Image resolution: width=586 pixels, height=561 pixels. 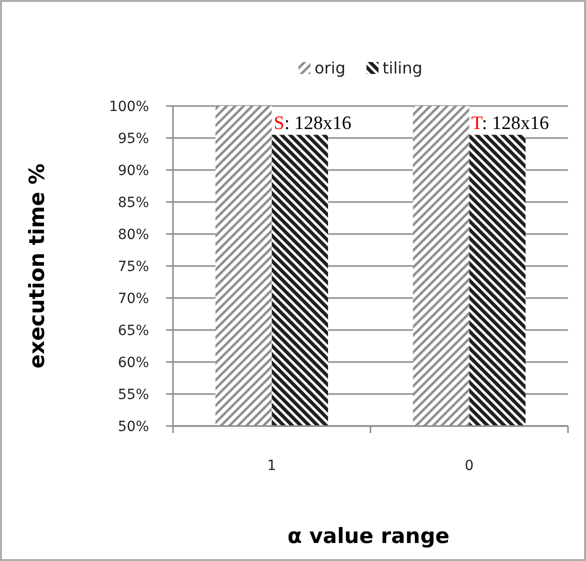 What do you see at coordinates (271, 466) in the screenshot?
I see `x-tick-label: 1` at bounding box center [271, 466].